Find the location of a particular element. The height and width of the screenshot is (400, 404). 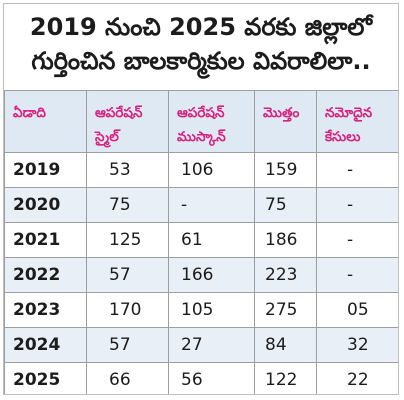

cell-year: 2023 is located at coordinates (45, 310).